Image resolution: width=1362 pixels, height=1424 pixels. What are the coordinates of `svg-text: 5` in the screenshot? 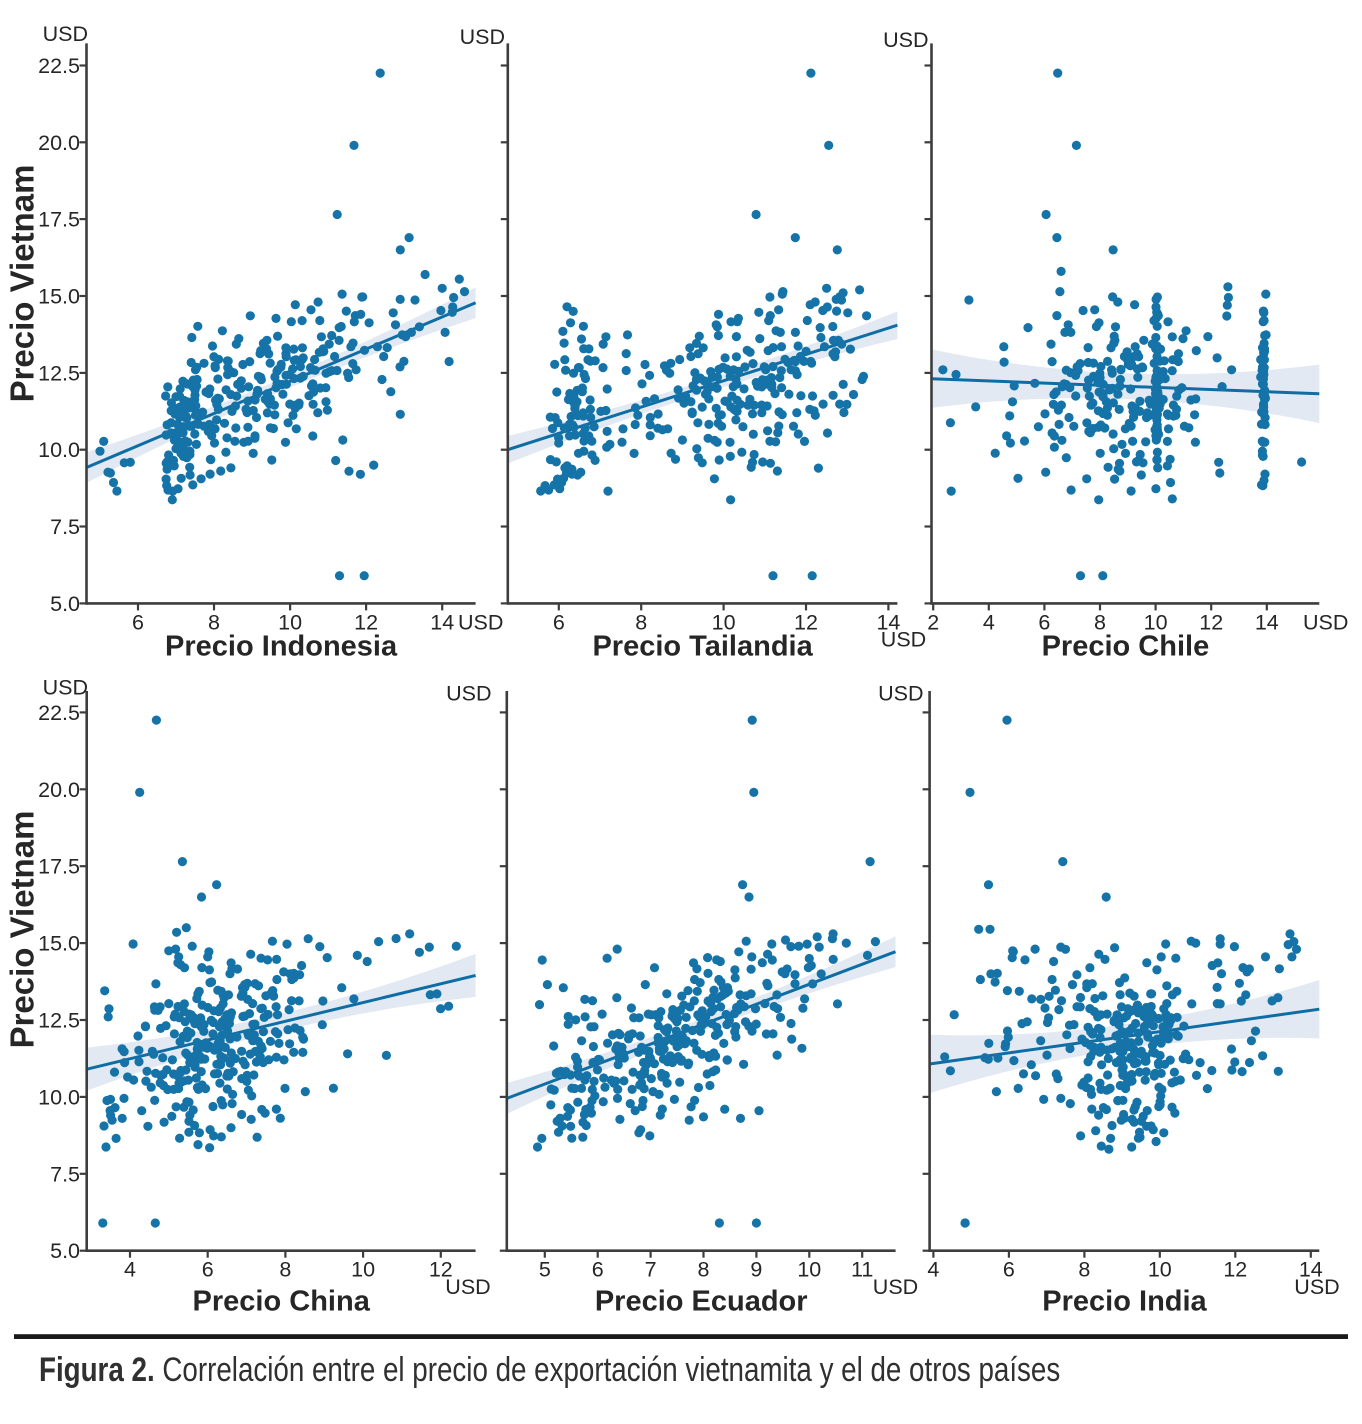 It's located at (545, 1270).